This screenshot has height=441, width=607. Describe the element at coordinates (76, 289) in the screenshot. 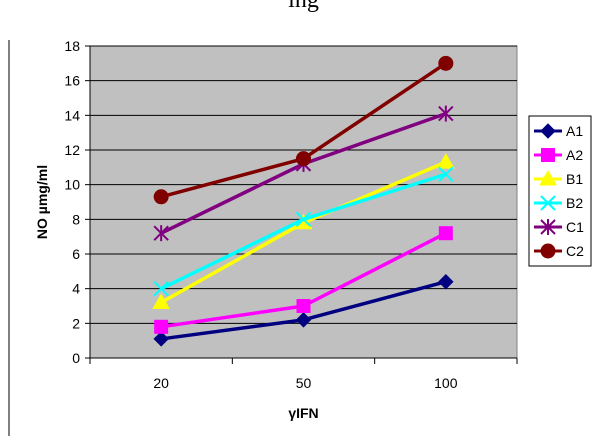

I see `y-tick-label: 4` at that location.